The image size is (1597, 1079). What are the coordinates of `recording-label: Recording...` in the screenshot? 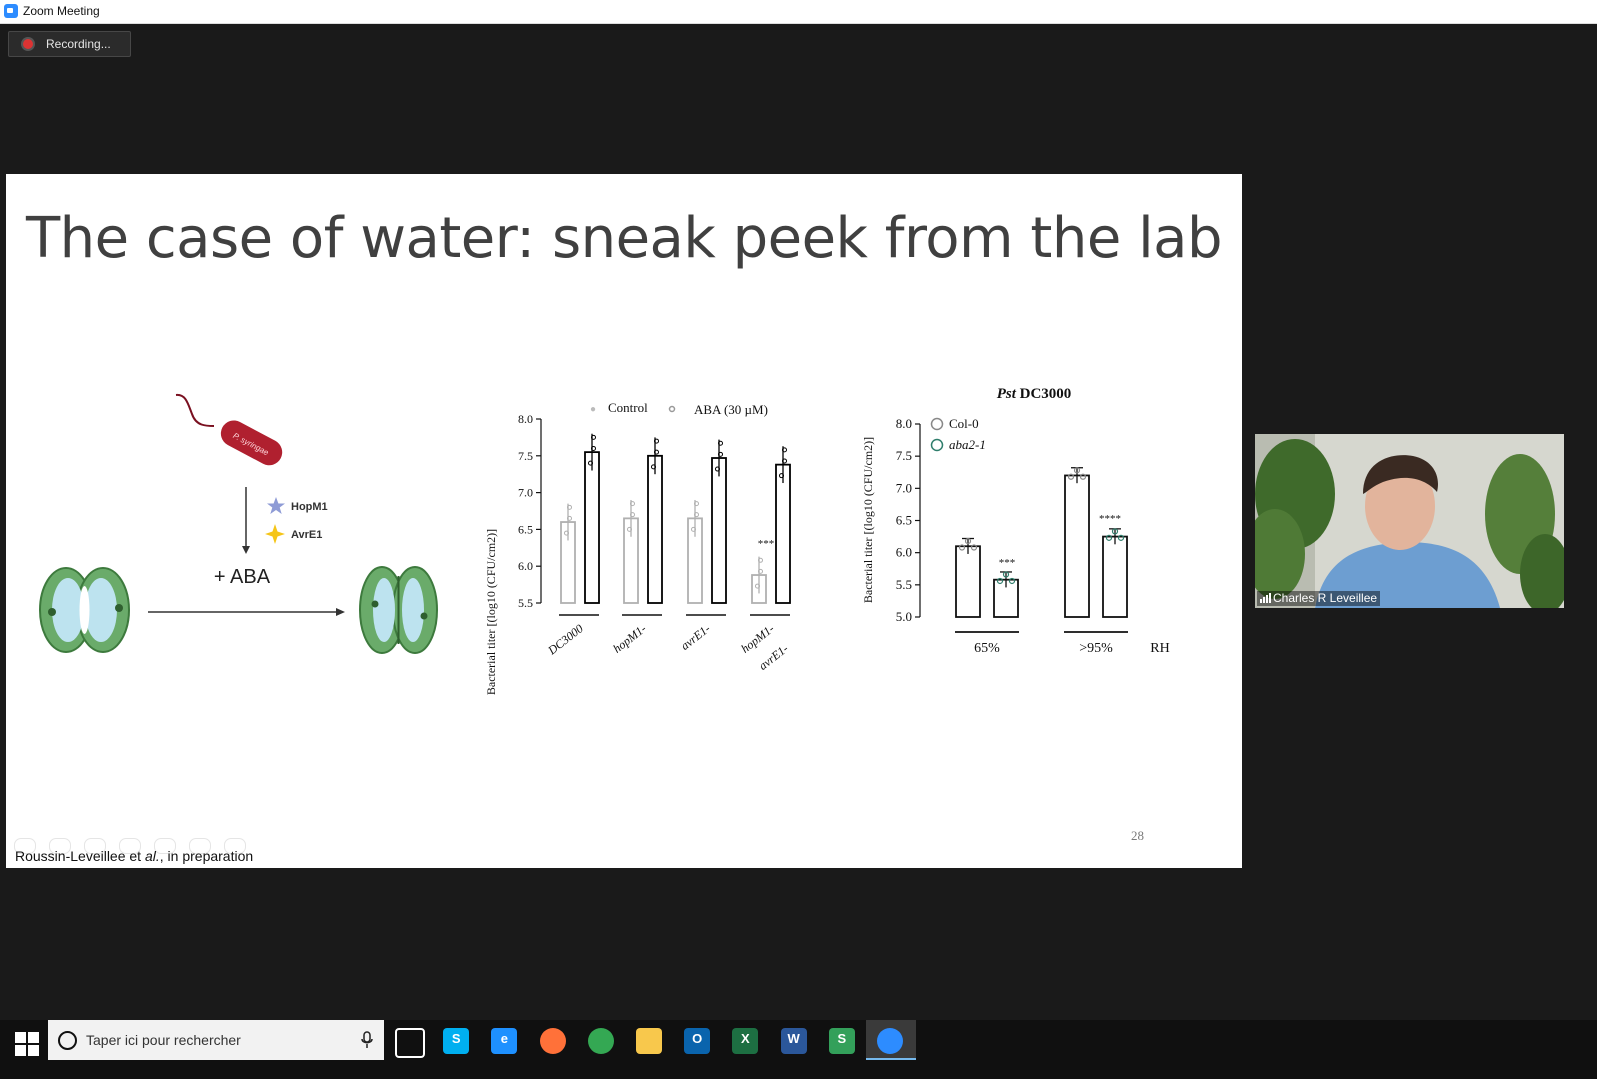 It's located at (78, 44).